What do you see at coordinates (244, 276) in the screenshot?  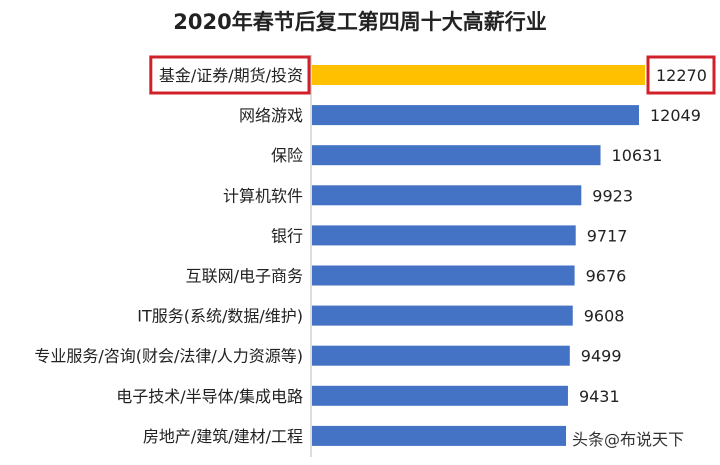 I see `category-label: 互联网/电子商务` at bounding box center [244, 276].